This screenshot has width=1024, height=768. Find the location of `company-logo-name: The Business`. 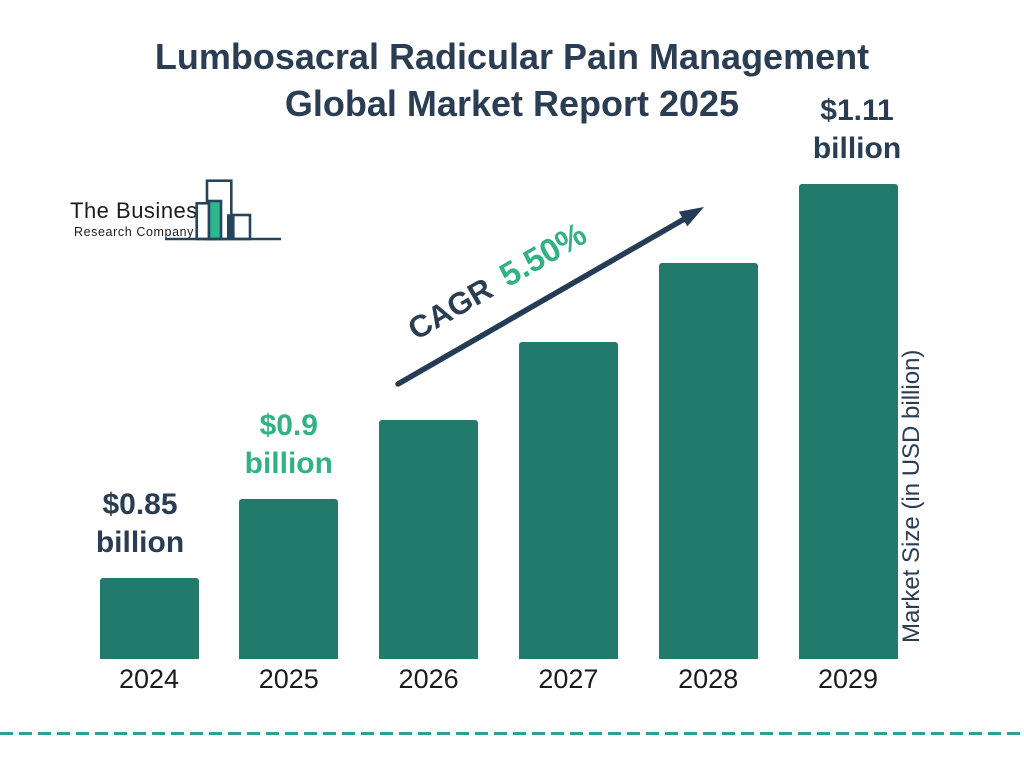

company-logo-name: The Business is located at coordinates (140, 210).